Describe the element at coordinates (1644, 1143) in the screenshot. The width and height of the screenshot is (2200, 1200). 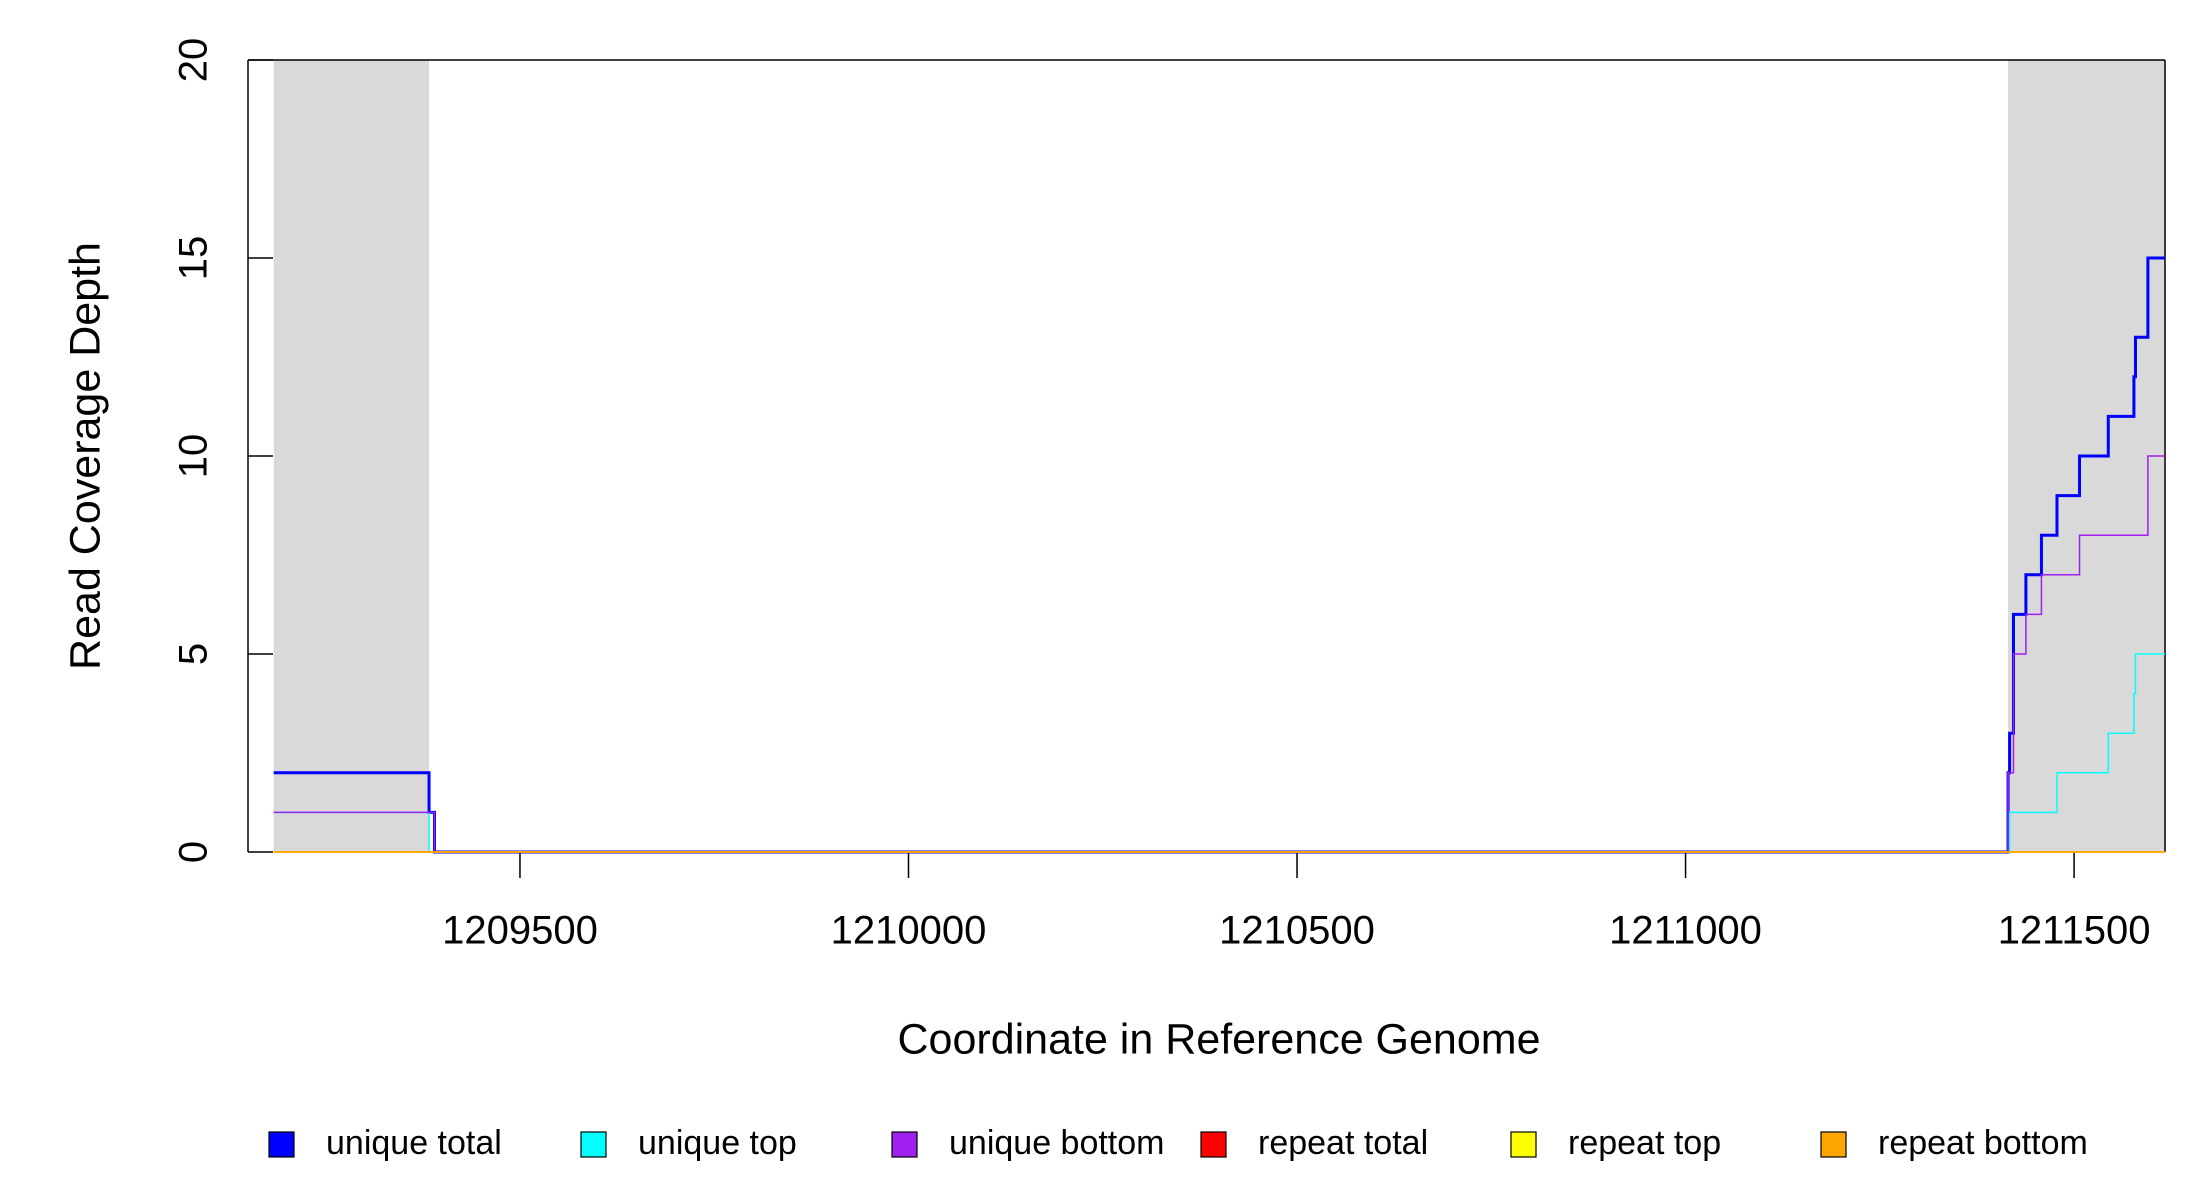
I see `legend-label: repeat top` at that location.